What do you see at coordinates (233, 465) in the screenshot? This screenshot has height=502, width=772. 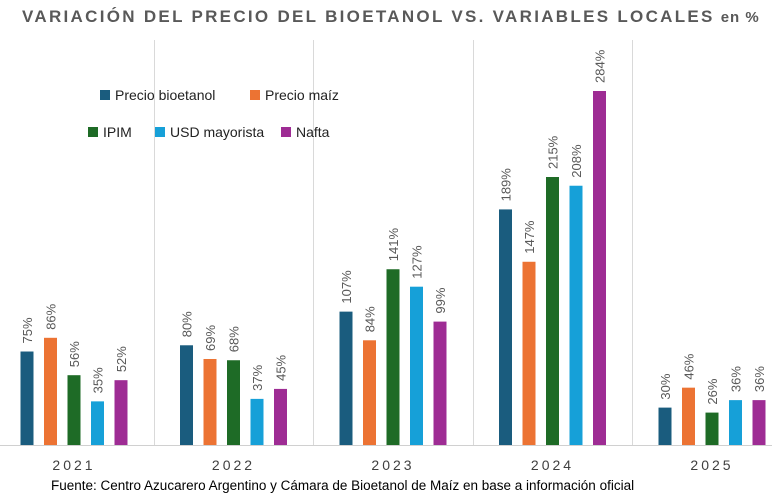 I see `x-tick-label: 2022` at bounding box center [233, 465].